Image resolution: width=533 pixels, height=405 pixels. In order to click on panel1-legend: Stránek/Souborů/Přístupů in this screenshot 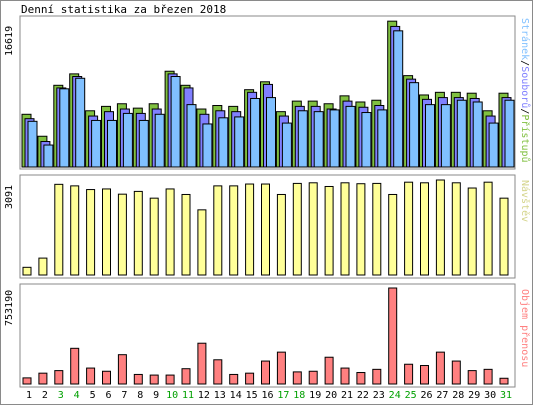, I will do `click(524, 90)`.